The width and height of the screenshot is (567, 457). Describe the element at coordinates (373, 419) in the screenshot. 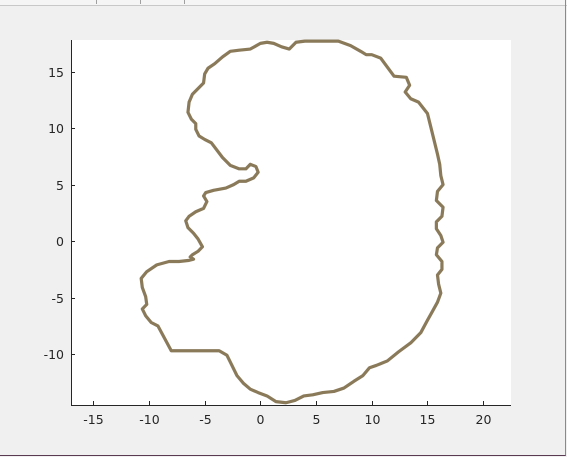

I see `x-tick-label: 10` at that location.